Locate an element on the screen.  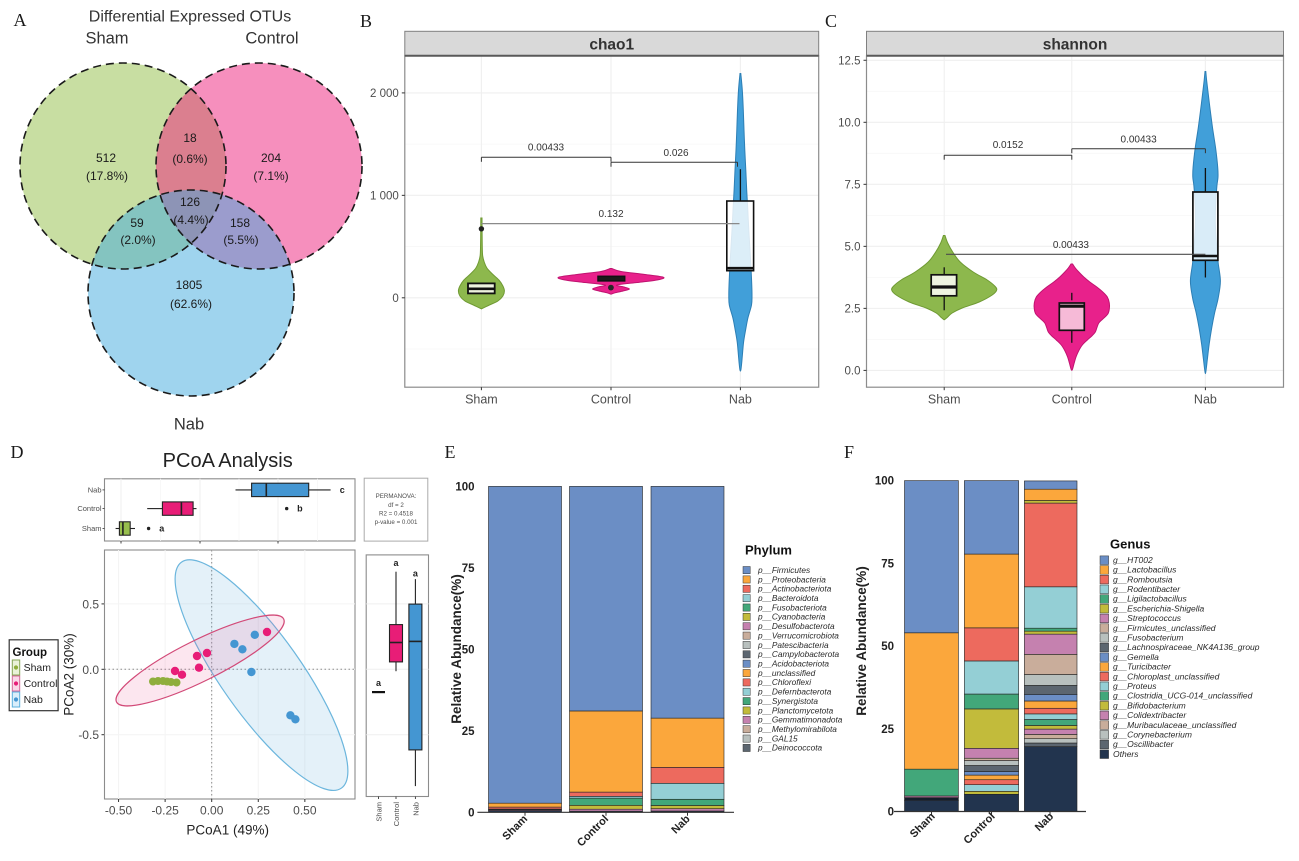
svg-text: (2.0%) is located at coordinates (137, 240).